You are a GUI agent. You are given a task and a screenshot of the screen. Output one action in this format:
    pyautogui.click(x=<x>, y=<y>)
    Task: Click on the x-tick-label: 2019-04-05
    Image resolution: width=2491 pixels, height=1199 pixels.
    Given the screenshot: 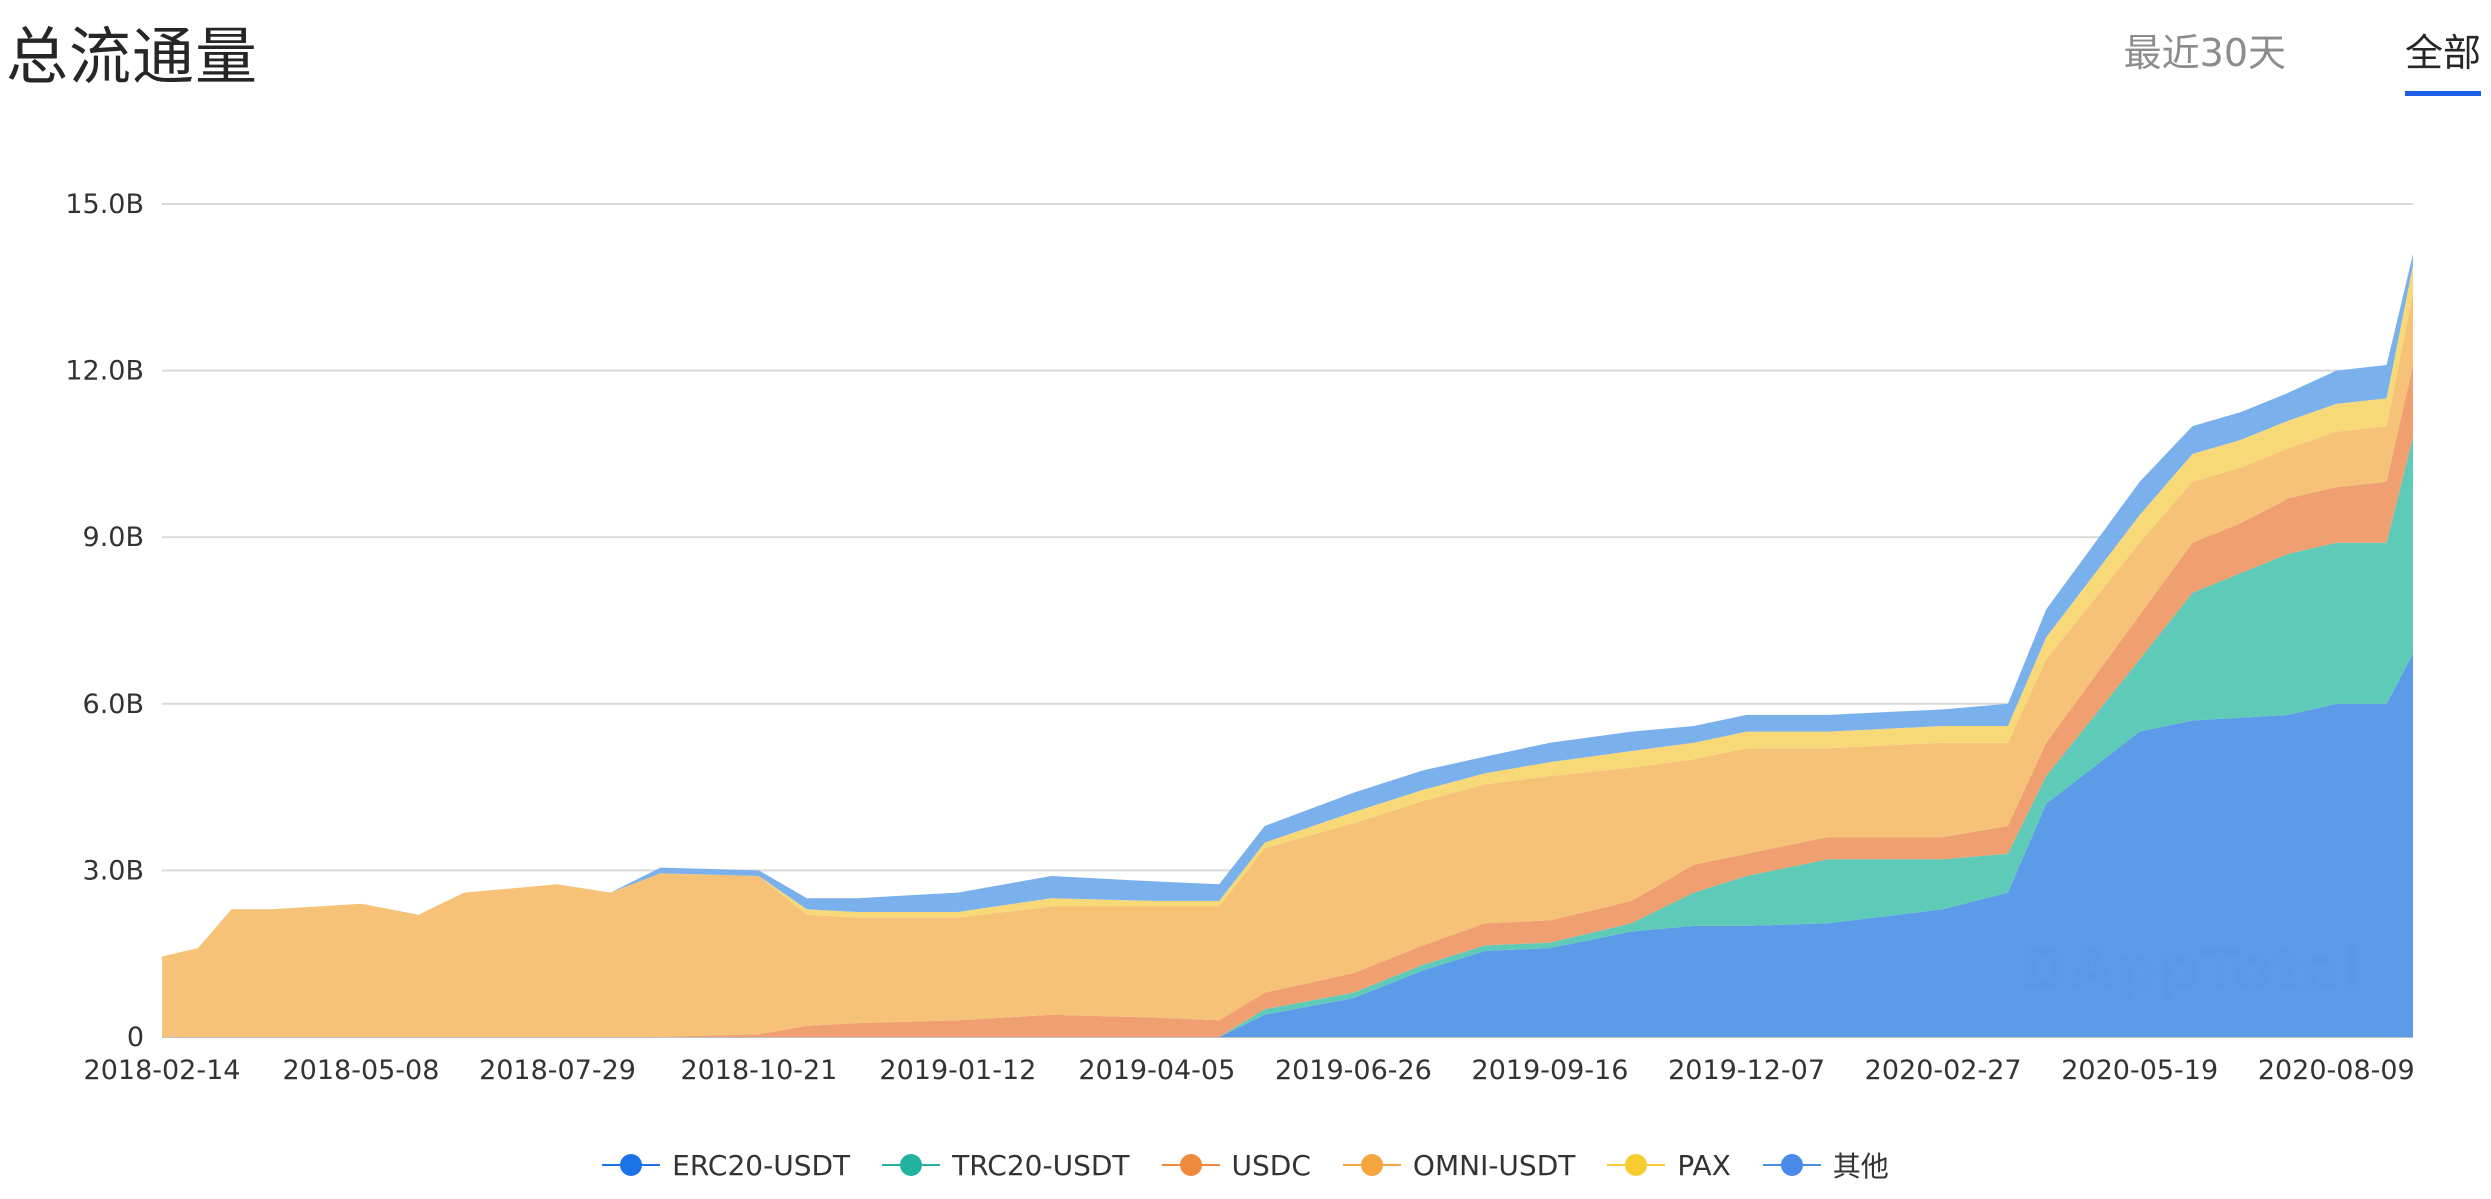 What is the action you would take?
    pyautogui.click(x=1156, y=1070)
    